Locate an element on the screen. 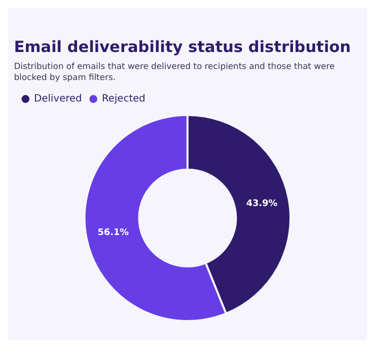 Image resolution: width=375 pixels, height=348 pixels. data-label: 56.1% is located at coordinates (113, 233).